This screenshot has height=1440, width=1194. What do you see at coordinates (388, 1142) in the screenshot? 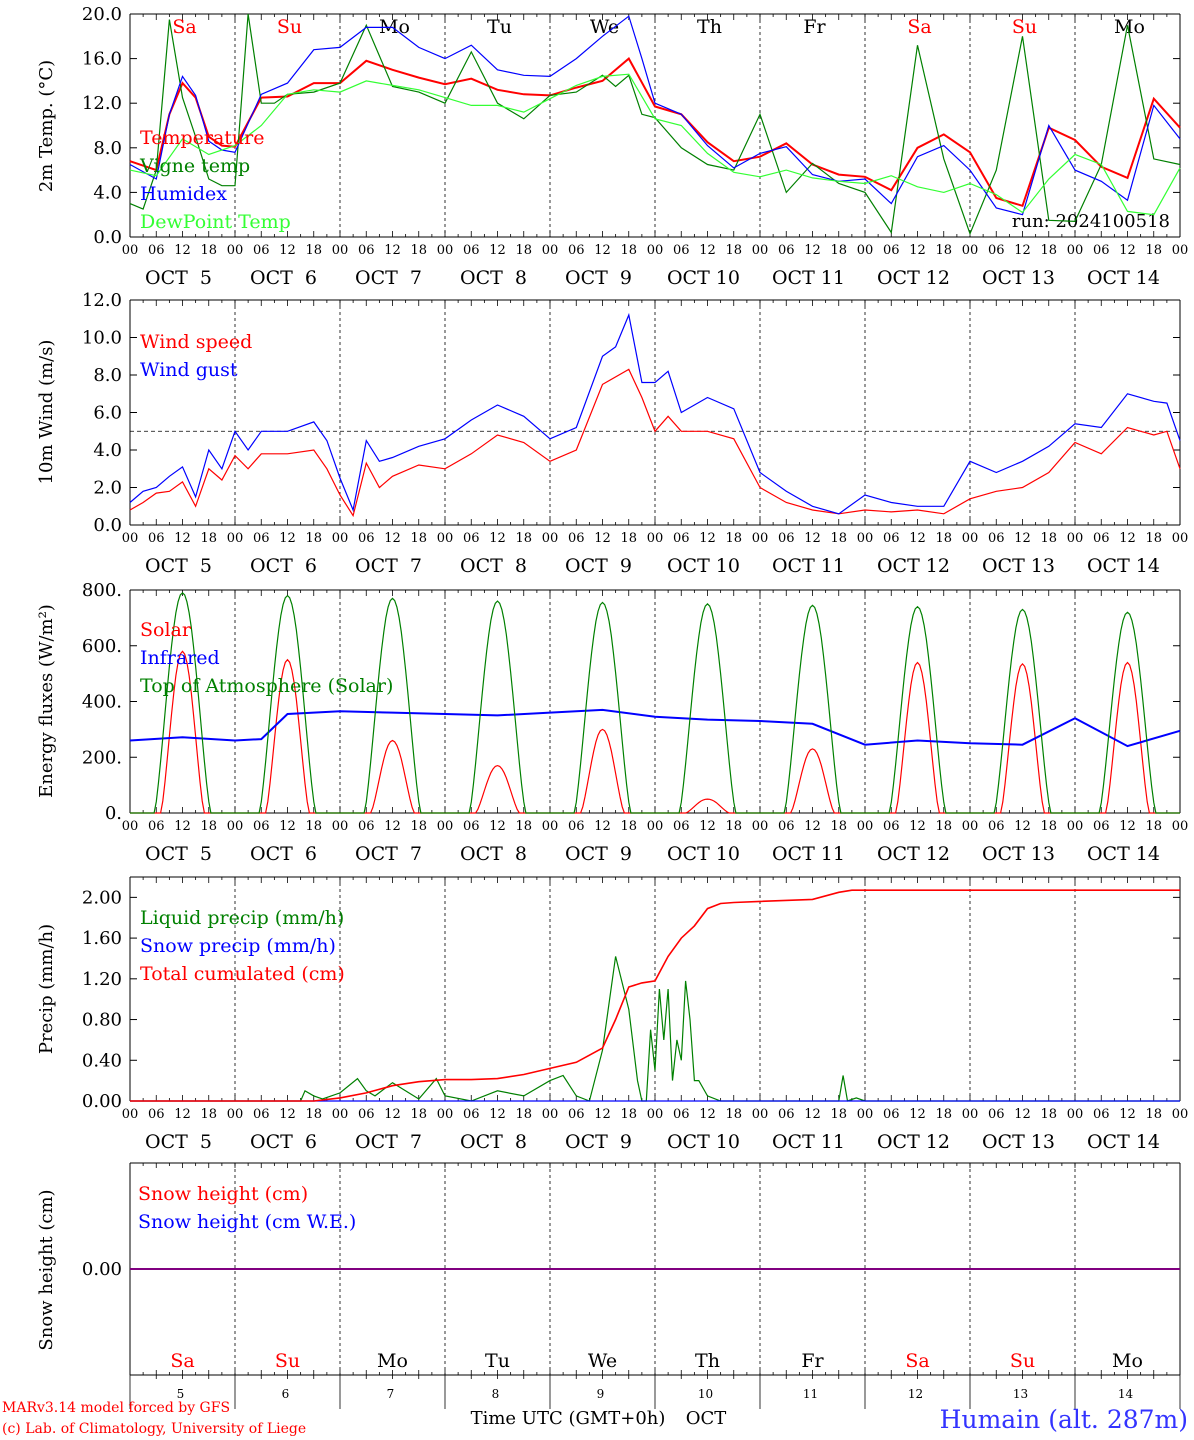
I see `x-date-label: OCT 7` at bounding box center [388, 1142].